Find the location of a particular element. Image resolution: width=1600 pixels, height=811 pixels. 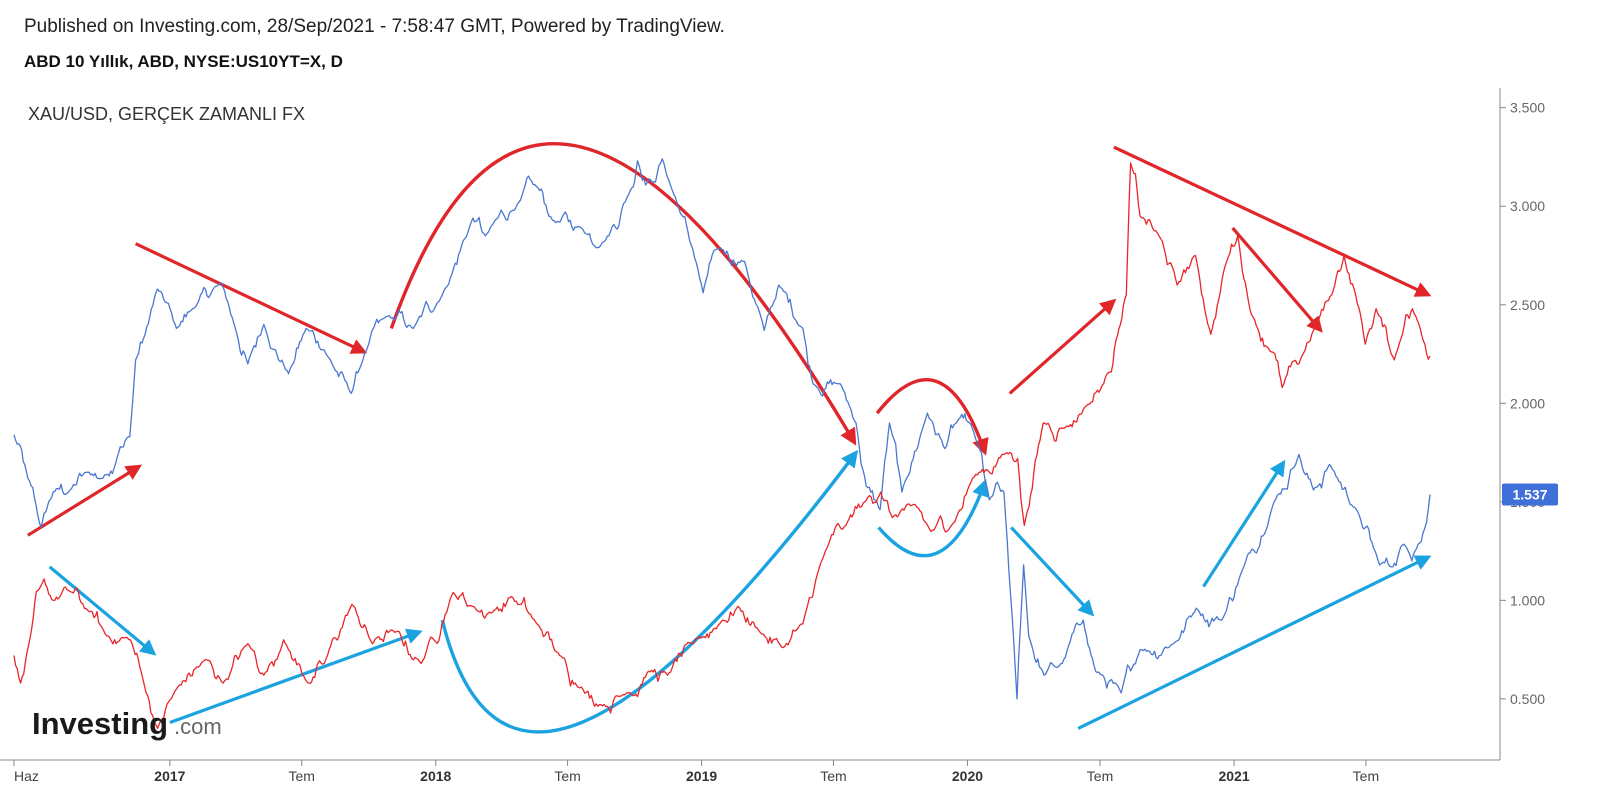

x-tick-label: Haz is located at coordinates (26, 776).